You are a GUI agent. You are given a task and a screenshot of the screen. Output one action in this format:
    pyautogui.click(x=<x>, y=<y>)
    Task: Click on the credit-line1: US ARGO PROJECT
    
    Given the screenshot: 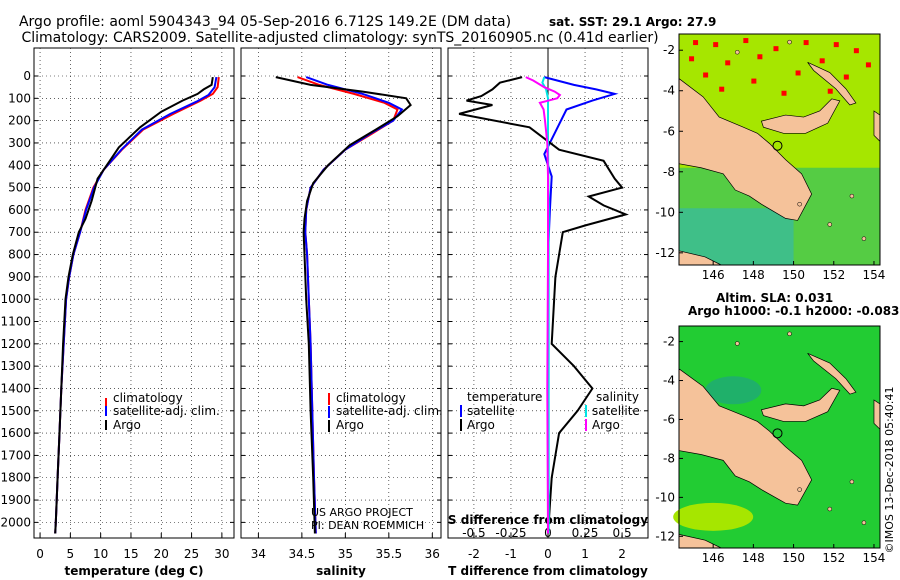 What is the action you would take?
    pyautogui.click(x=362, y=512)
    